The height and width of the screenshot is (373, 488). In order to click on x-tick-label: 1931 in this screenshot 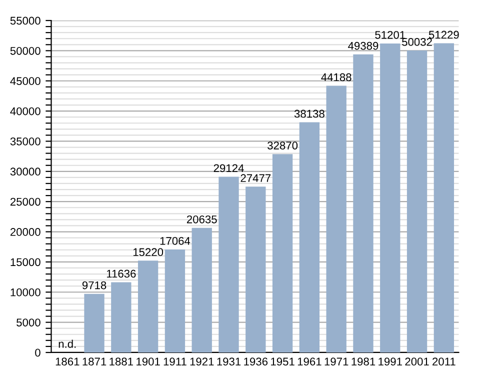, I will do `click(229, 362)`.